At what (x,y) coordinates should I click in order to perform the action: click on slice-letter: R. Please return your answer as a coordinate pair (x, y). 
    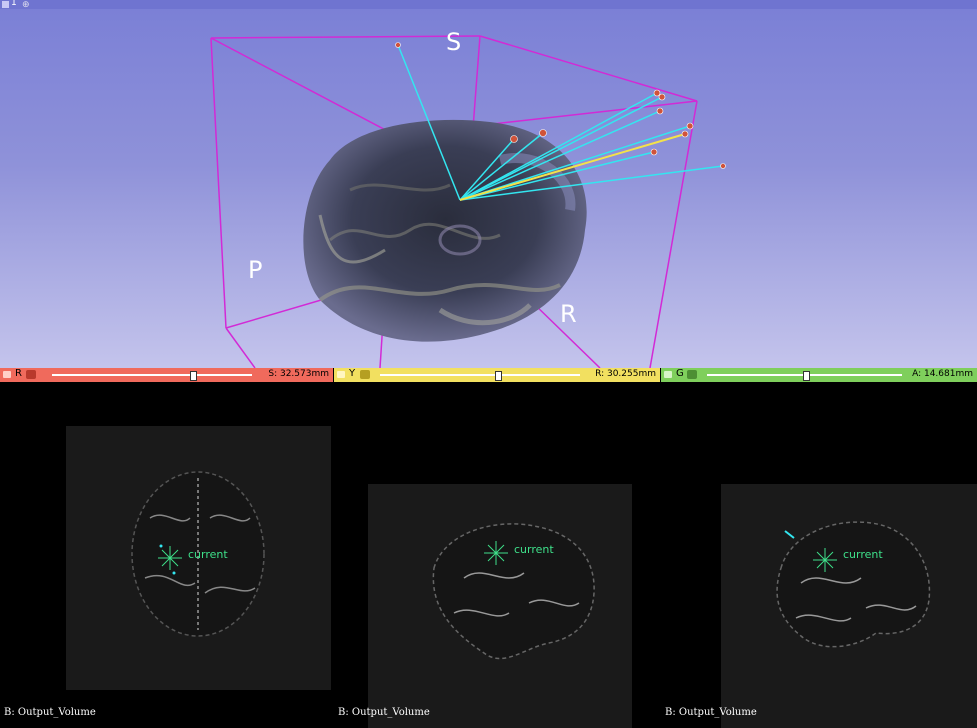
    Looking at the image, I should click on (18, 373).